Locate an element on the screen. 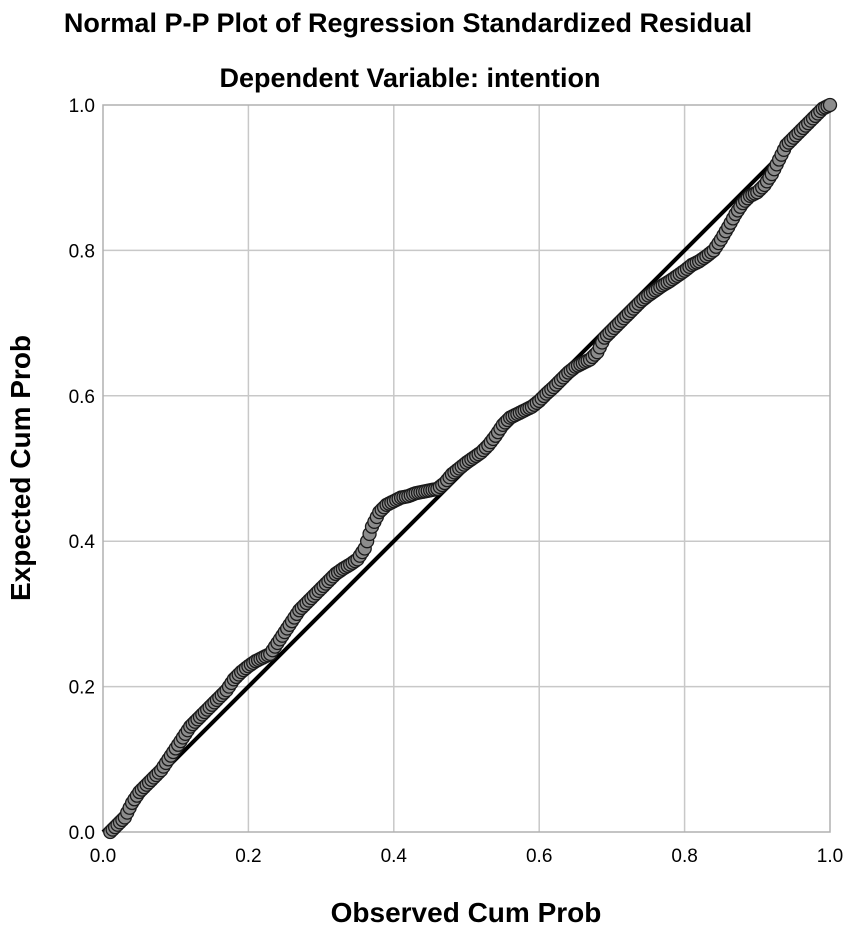  y-tick-label: 0.8 is located at coordinates (82, 251).